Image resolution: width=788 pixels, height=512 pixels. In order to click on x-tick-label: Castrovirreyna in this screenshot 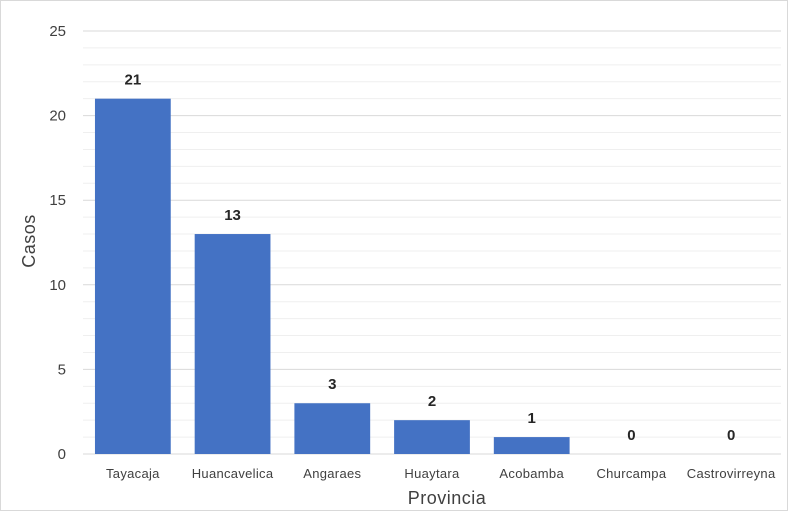, I will do `click(731, 473)`.